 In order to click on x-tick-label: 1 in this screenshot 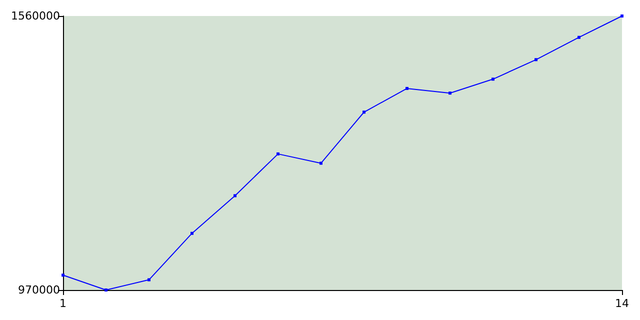, I will do `click(62, 303)`.